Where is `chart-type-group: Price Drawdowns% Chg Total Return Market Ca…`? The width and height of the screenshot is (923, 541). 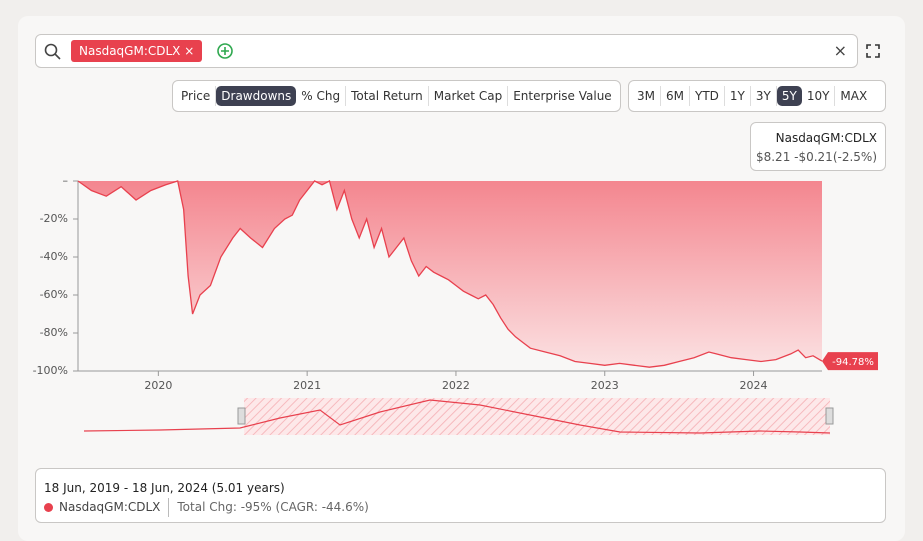 chart-type-group: Price Drawdowns% Chg Total Return Market Ca… is located at coordinates (396, 96).